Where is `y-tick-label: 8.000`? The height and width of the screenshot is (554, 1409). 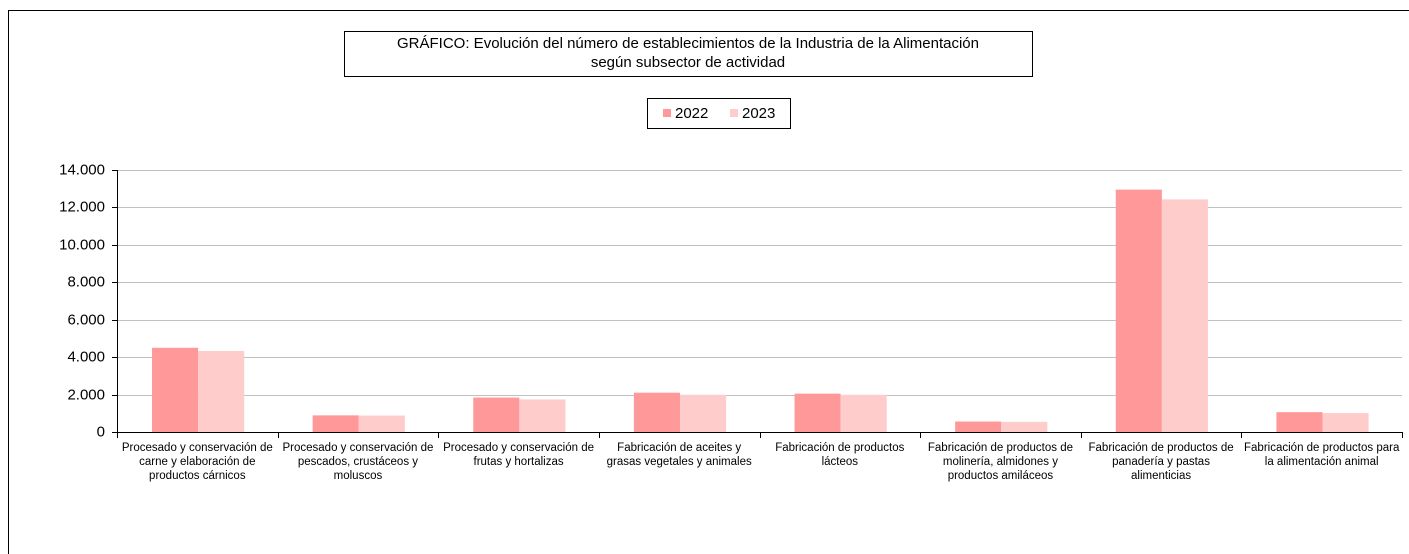
y-tick-label: 8.000 is located at coordinates (86, 281).